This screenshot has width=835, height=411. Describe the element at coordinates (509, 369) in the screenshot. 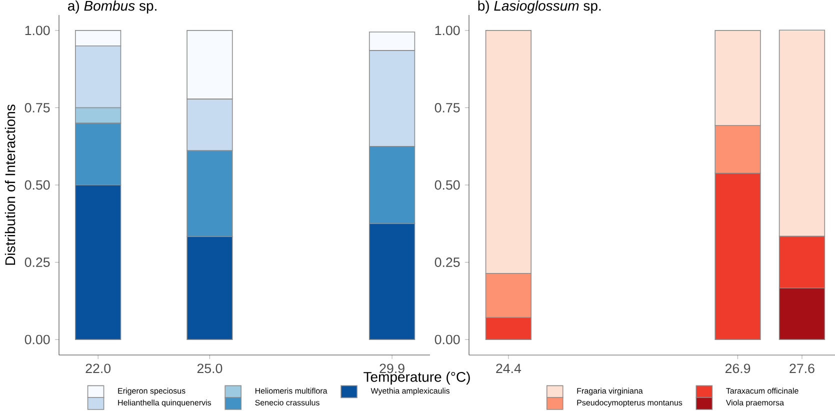

I see `x-tick-label: 24.4` at that location.